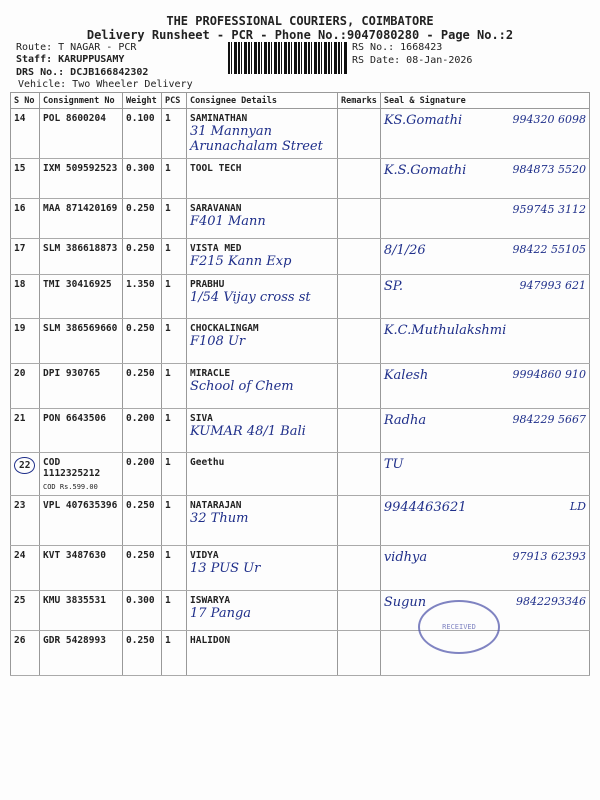  Describe the element at coordinates (551, 601) in the screenshot. I see `handwritten-phone: 9842293346` at that location.